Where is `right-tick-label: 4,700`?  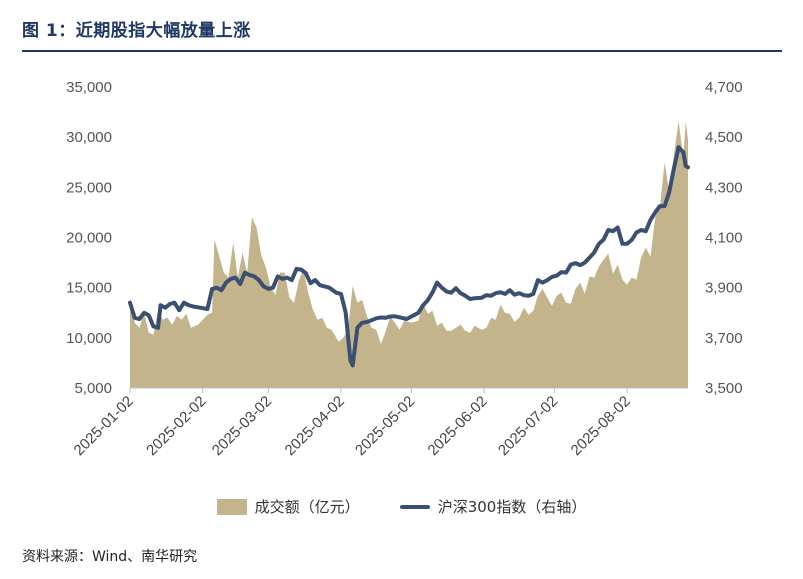
right-tick-label: 4,700 is located at coordinates (724, 87).